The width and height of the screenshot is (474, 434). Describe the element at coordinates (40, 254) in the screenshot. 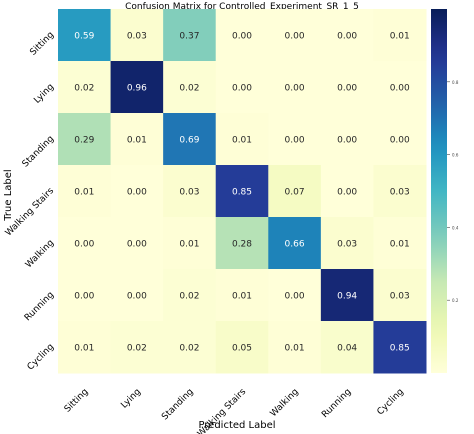

I see `y-tick-label: Walking` at that location.